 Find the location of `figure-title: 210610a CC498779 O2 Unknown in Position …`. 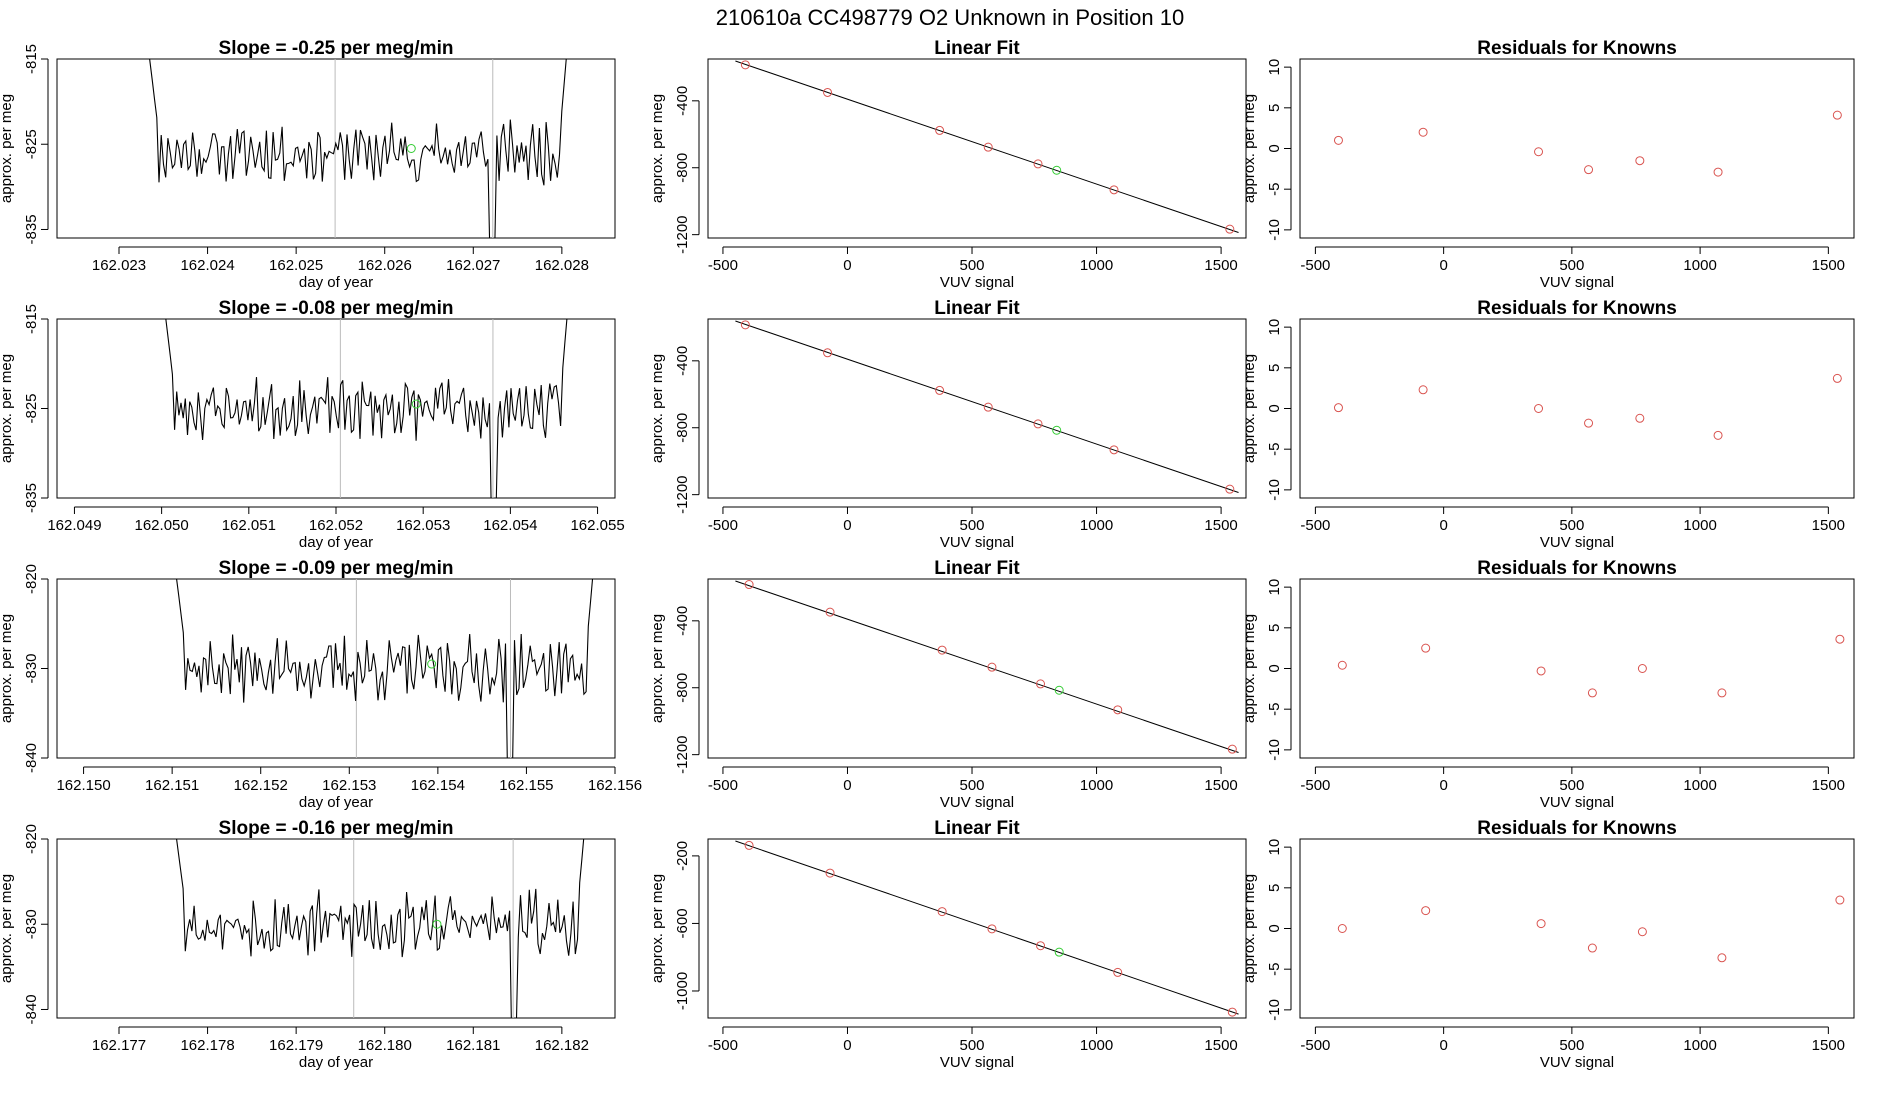

figure-title: 210610a CC498779 O2 Unknown in Position … is located at coordinates (950, 17).